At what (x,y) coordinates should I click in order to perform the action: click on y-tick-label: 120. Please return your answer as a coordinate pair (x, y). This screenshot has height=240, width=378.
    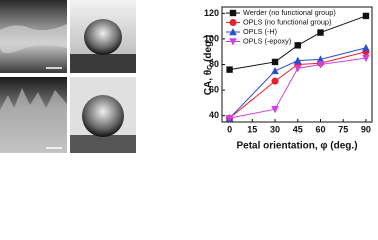
    Looking at the image, I should click on (211, 13).